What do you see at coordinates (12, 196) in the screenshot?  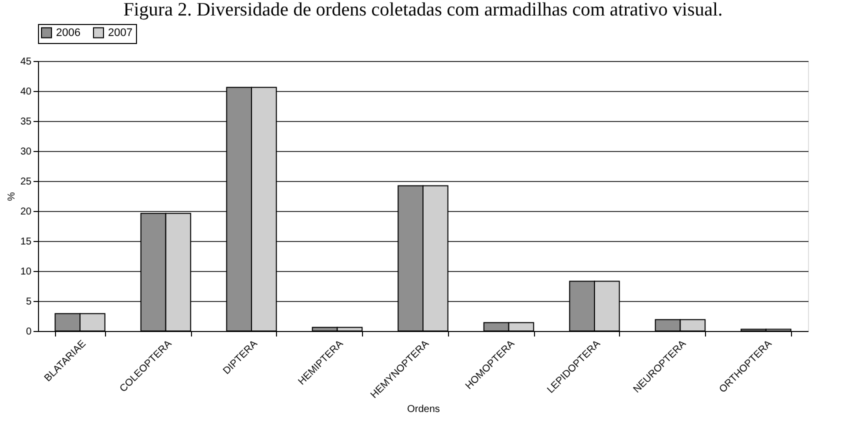 I see `y-axis-title: %` at bounding box center [12, 196].